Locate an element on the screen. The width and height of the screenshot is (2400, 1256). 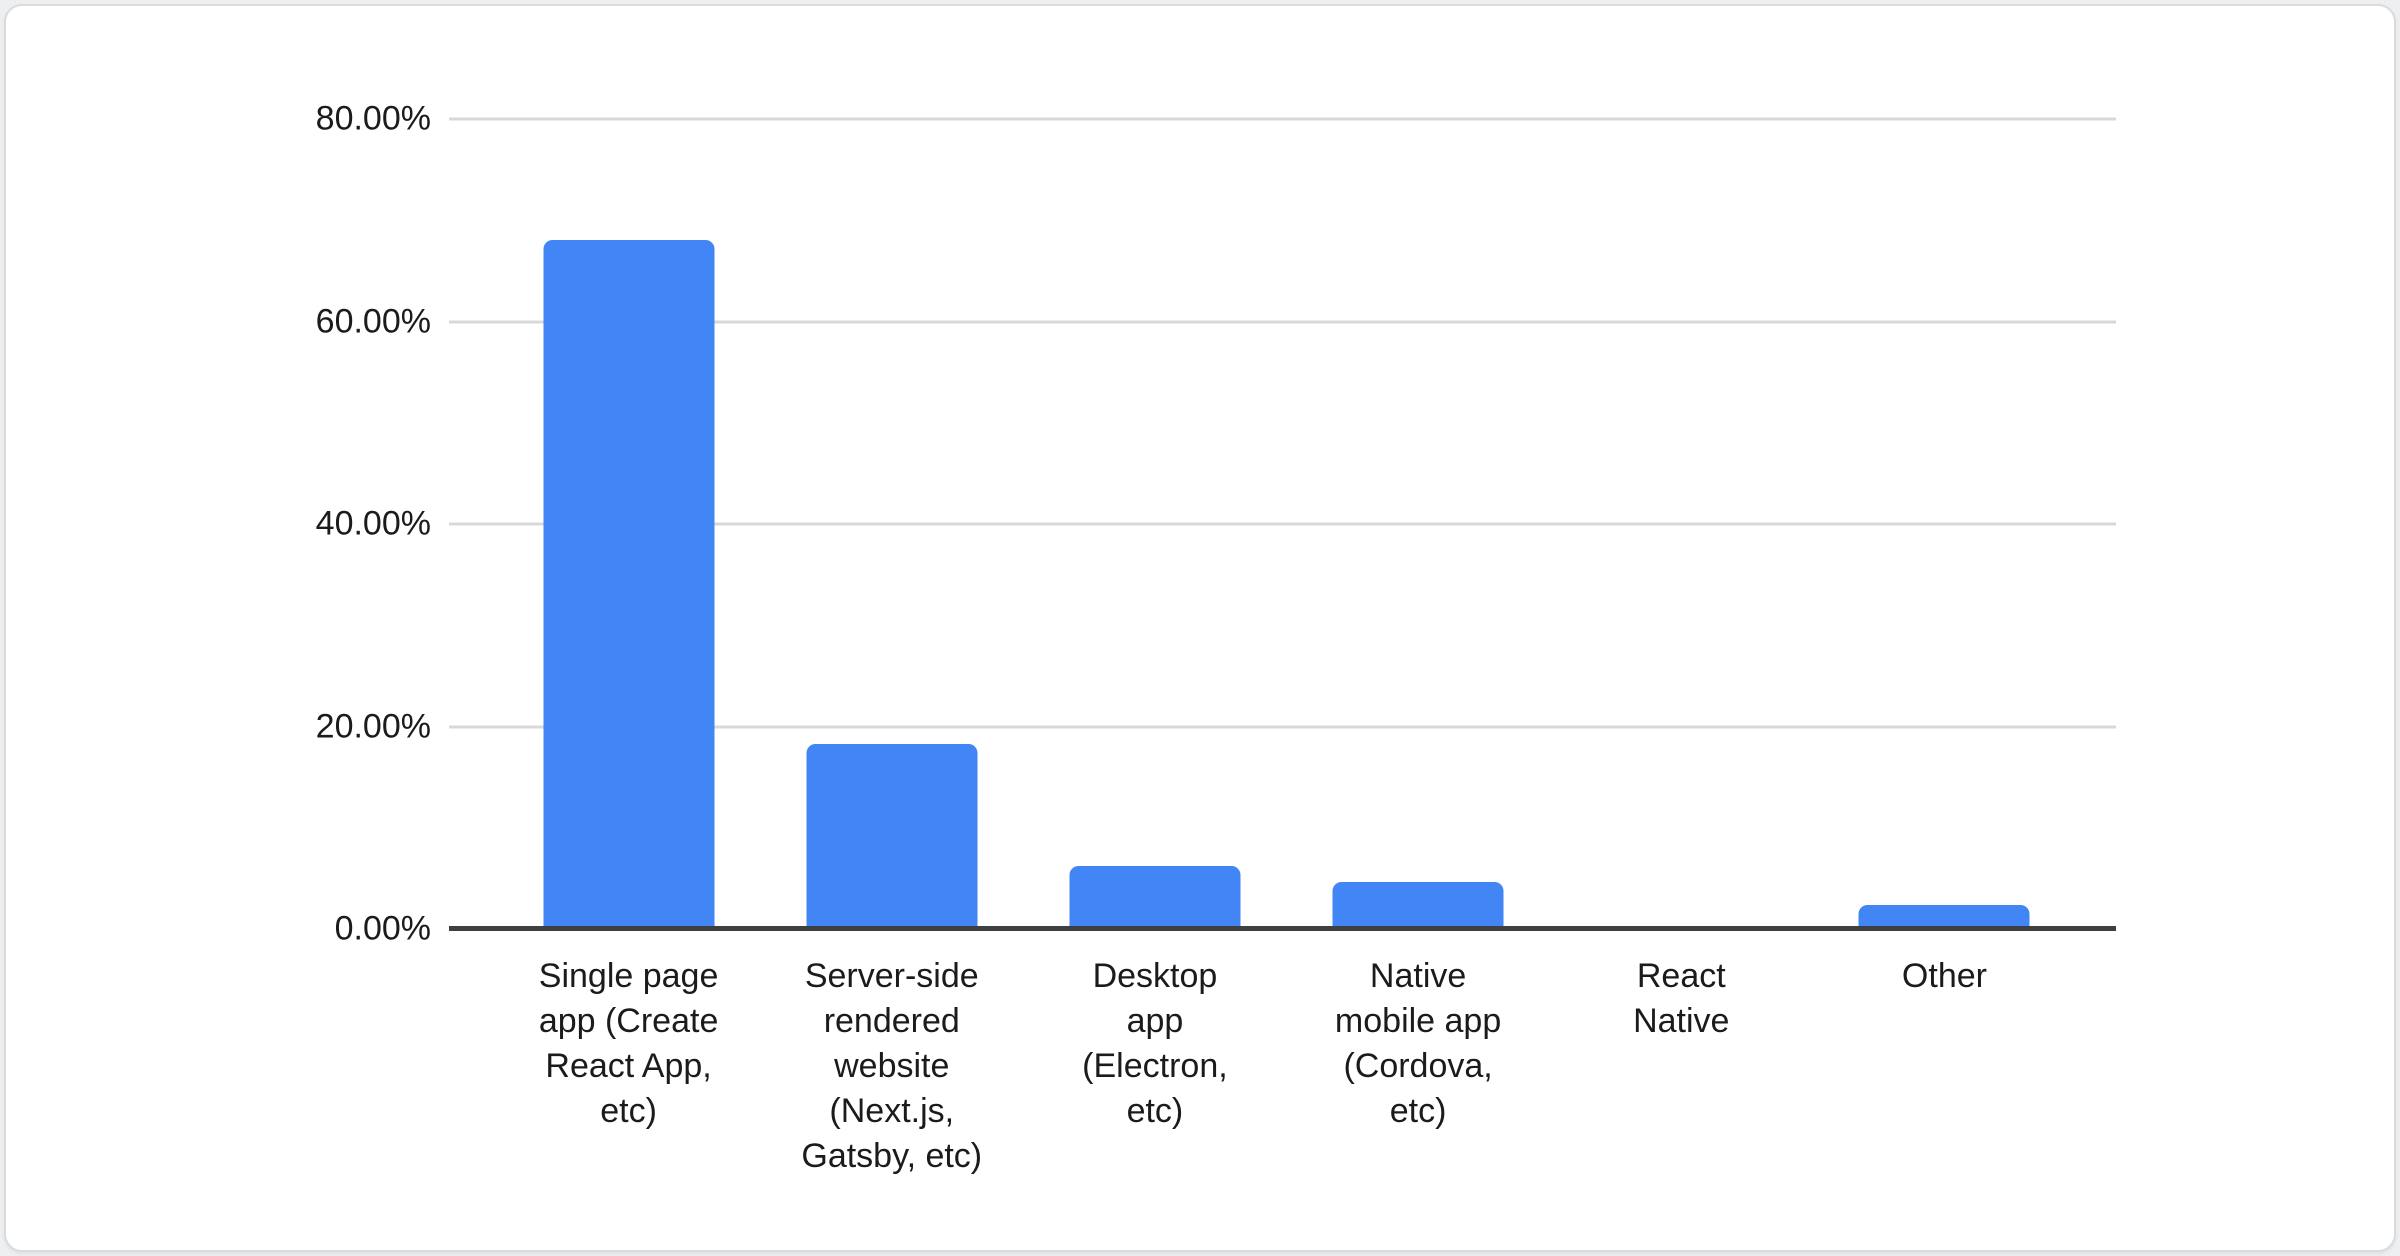
bar-slot-react-native is located at coordinates (1681, 524).